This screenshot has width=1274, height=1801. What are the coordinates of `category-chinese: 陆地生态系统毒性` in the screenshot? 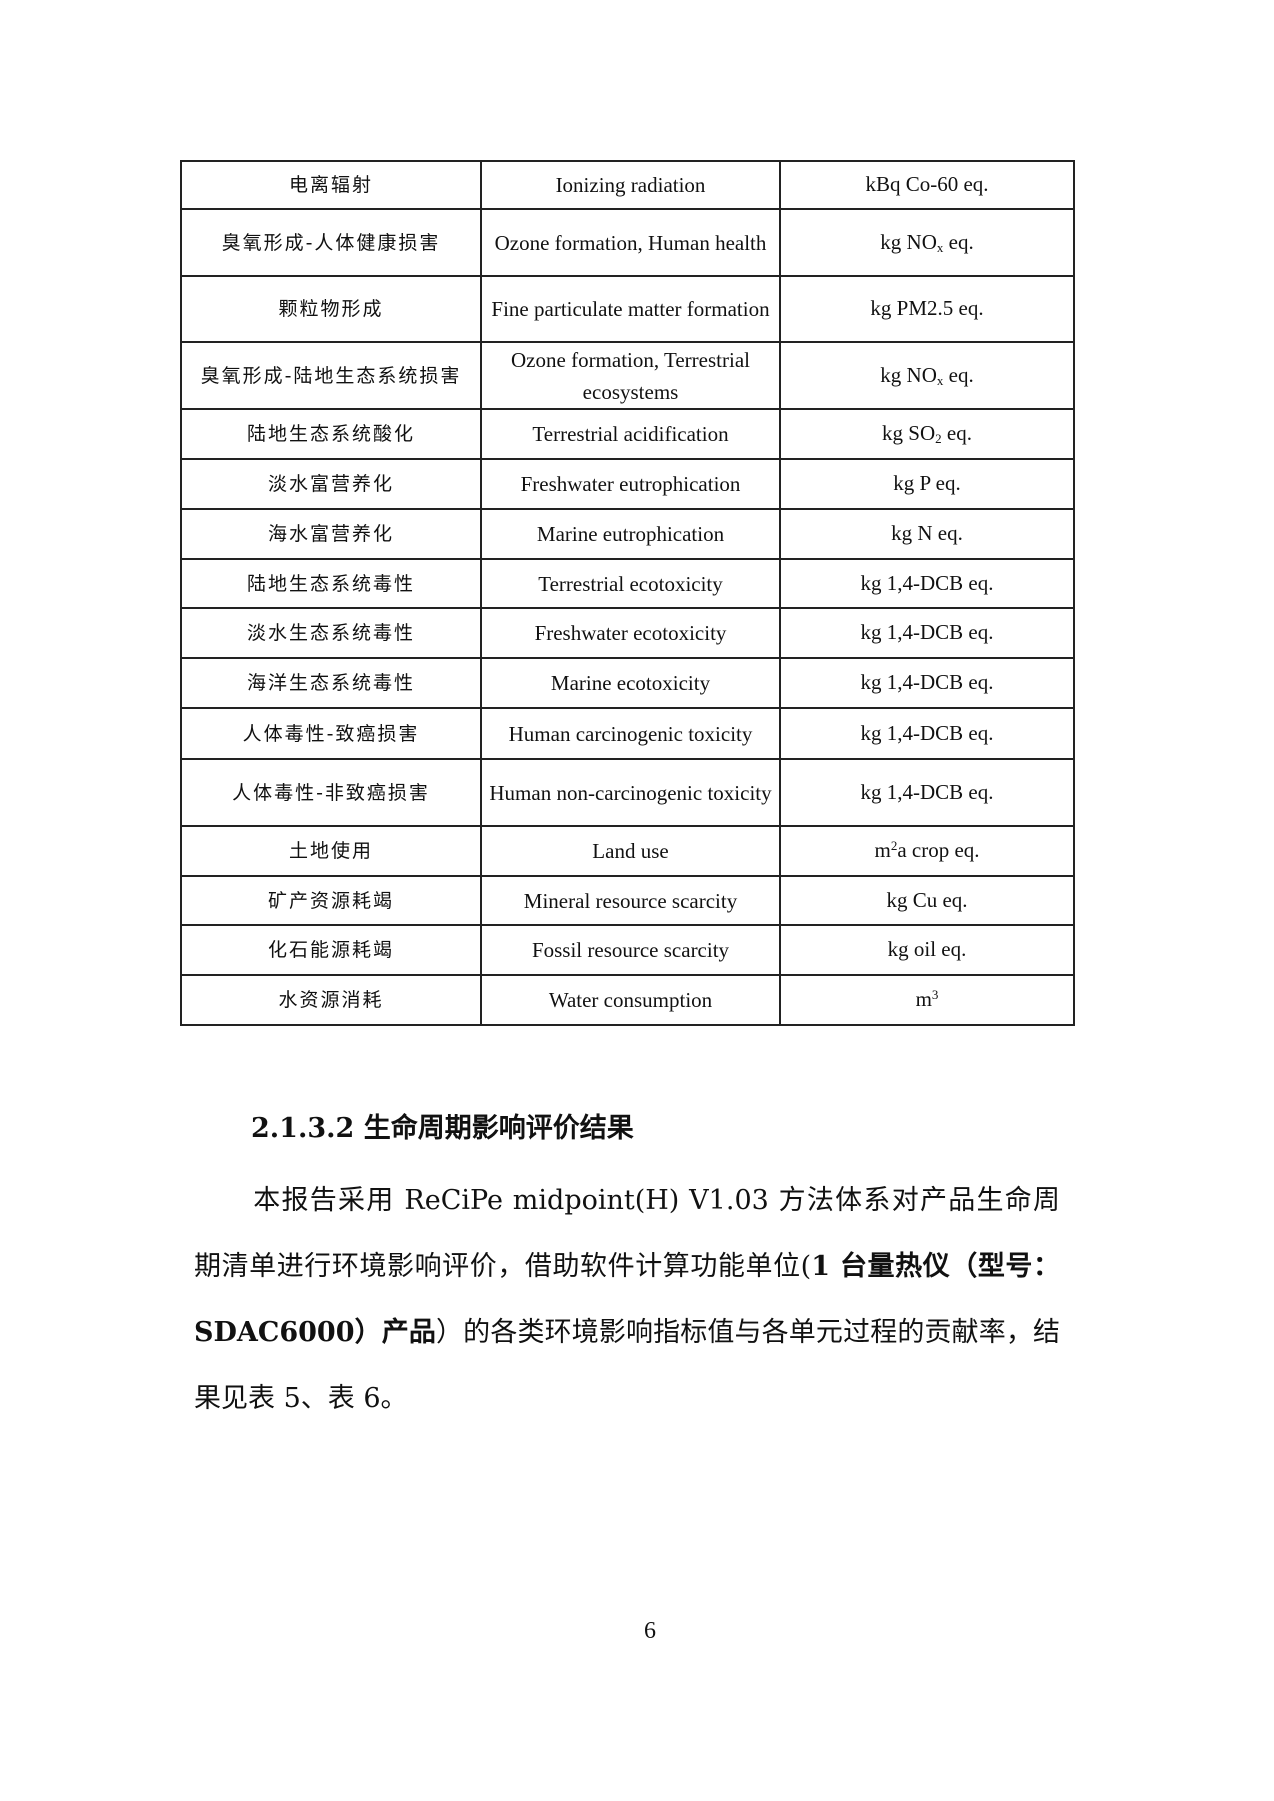 It's located at (331, 583).